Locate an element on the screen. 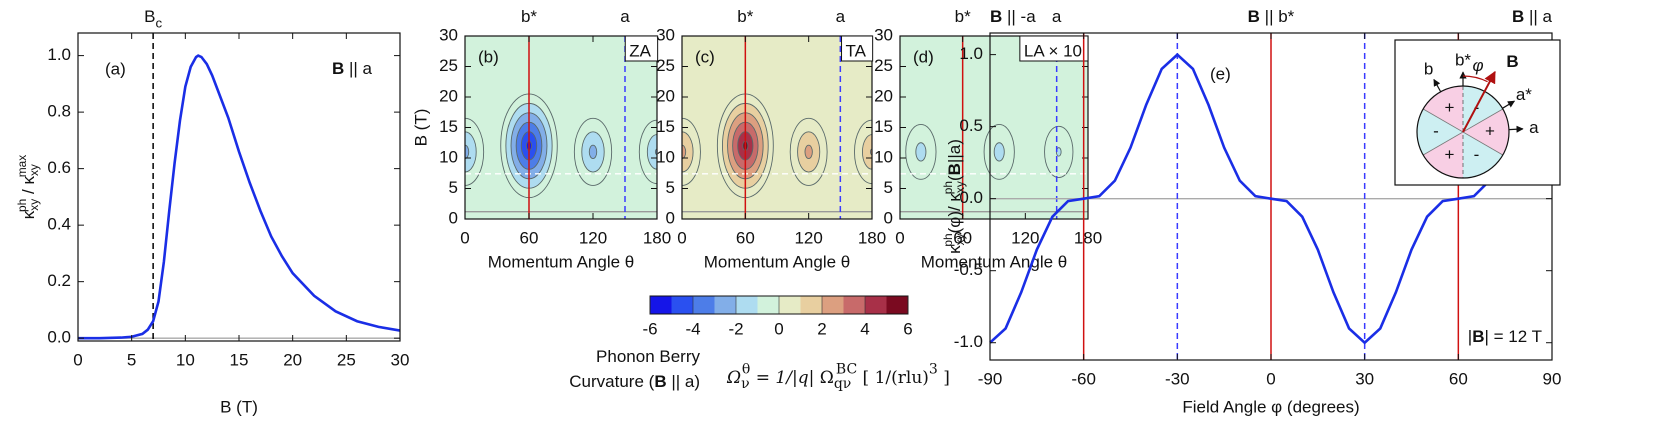  y-tick-label: 15 is located at coordinates (883, 126).